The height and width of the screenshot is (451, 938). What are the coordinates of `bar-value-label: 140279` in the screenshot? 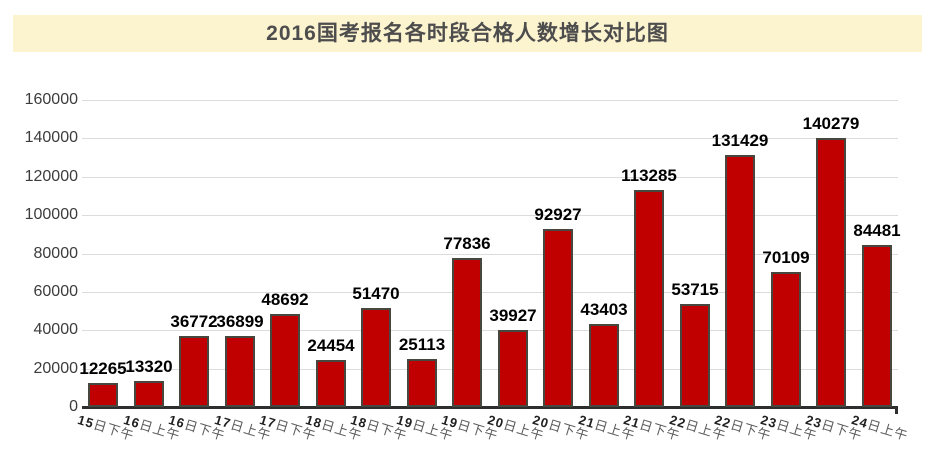 It's located at (831, 123).